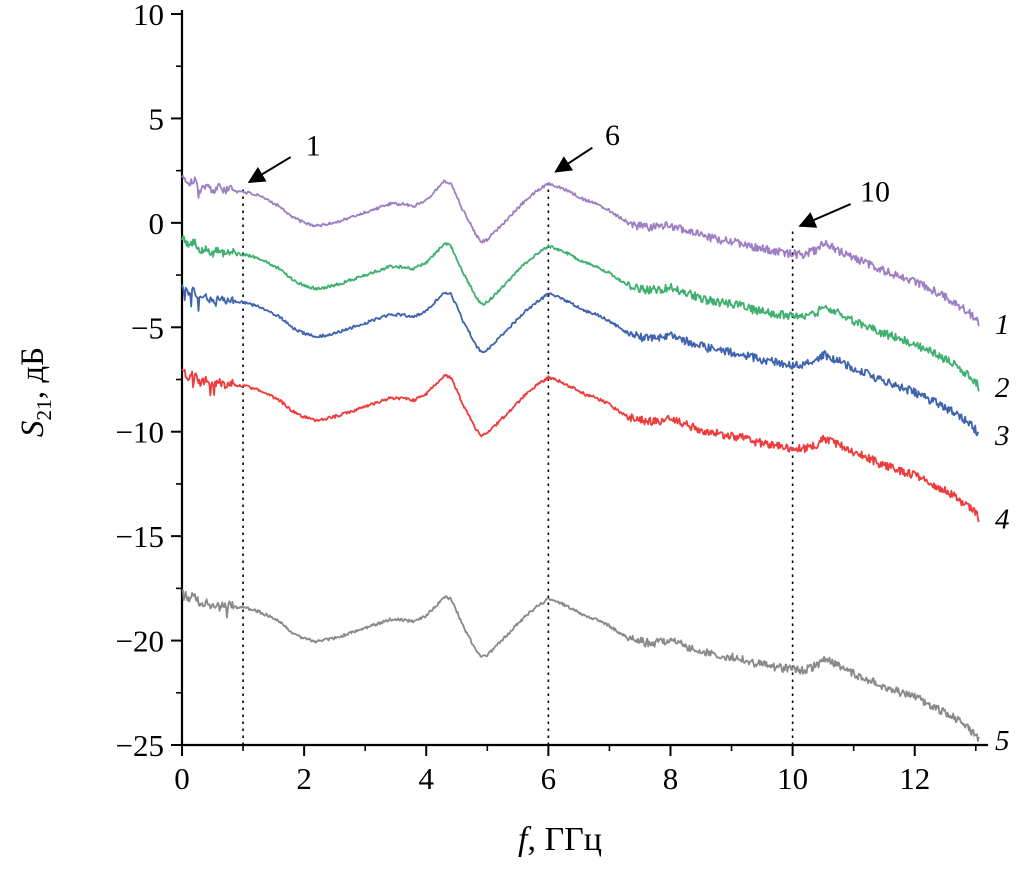 This screenshot has height=890, width=1025. Describe the element at coordinates (43, 410) in the screenshot. I see `y-axis-label-subscript: 21` at that location.